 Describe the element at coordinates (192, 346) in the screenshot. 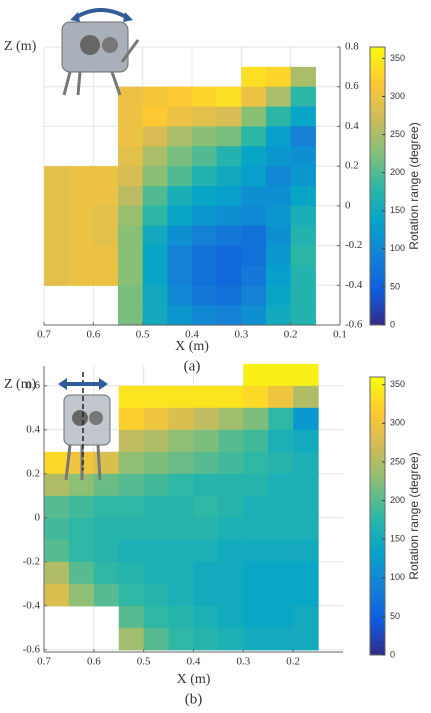

I see `x-axis-label: X (m)` at that location.